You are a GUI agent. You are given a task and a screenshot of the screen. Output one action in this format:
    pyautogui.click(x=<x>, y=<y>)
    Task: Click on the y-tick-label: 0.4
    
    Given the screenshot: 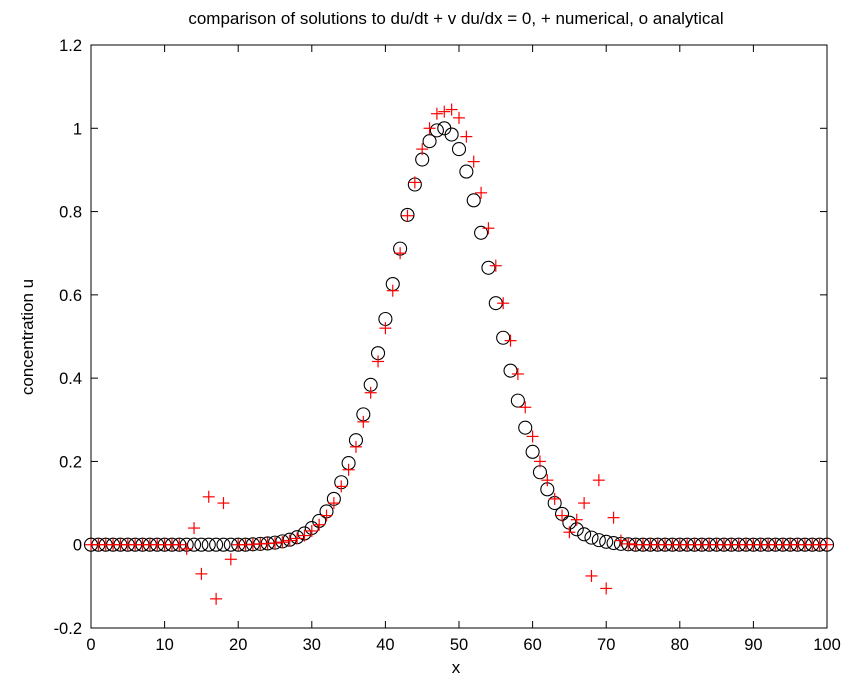 What is the action you would take?
    pyautogui.click(x=70, y=379)
    